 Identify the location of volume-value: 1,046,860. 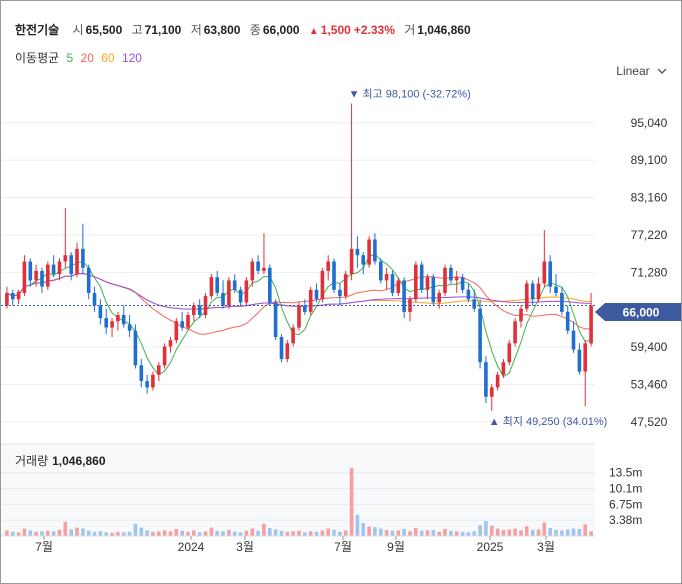
(444, 30).